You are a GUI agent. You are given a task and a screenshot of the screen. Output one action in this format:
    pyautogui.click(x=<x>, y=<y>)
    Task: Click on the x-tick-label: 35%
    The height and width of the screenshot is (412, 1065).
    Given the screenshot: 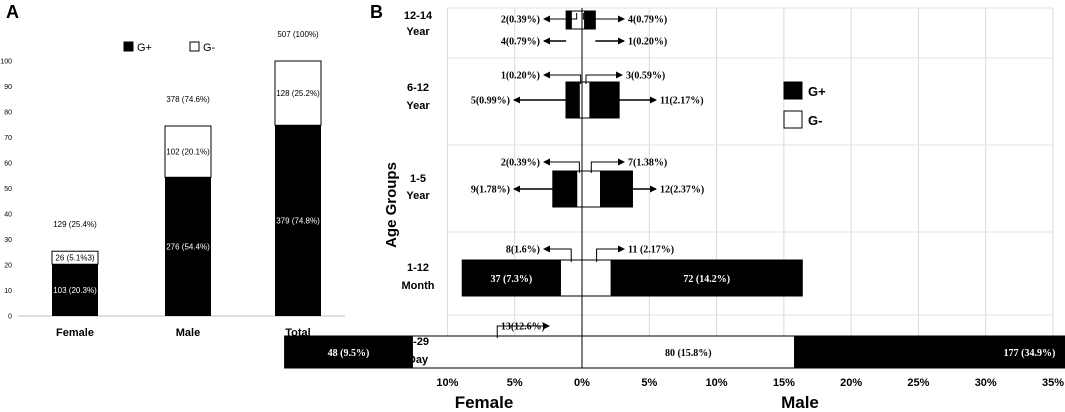 What is the action you would take?
    pyautogui.click(x=1053, y=383)
    